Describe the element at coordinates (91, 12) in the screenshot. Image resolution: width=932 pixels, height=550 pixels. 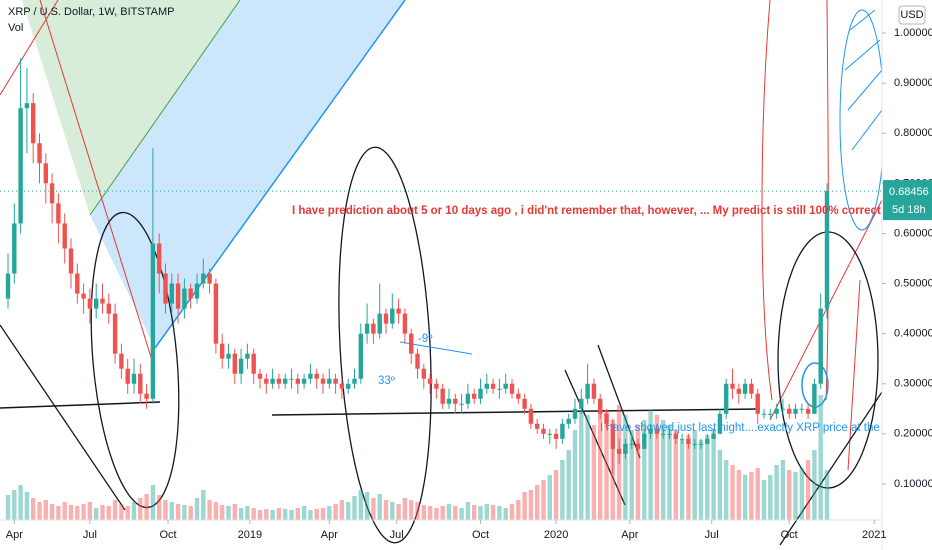
I see `chart-title: XRP / U.S. Dollar, 1W, BITSTAMP` at that location.